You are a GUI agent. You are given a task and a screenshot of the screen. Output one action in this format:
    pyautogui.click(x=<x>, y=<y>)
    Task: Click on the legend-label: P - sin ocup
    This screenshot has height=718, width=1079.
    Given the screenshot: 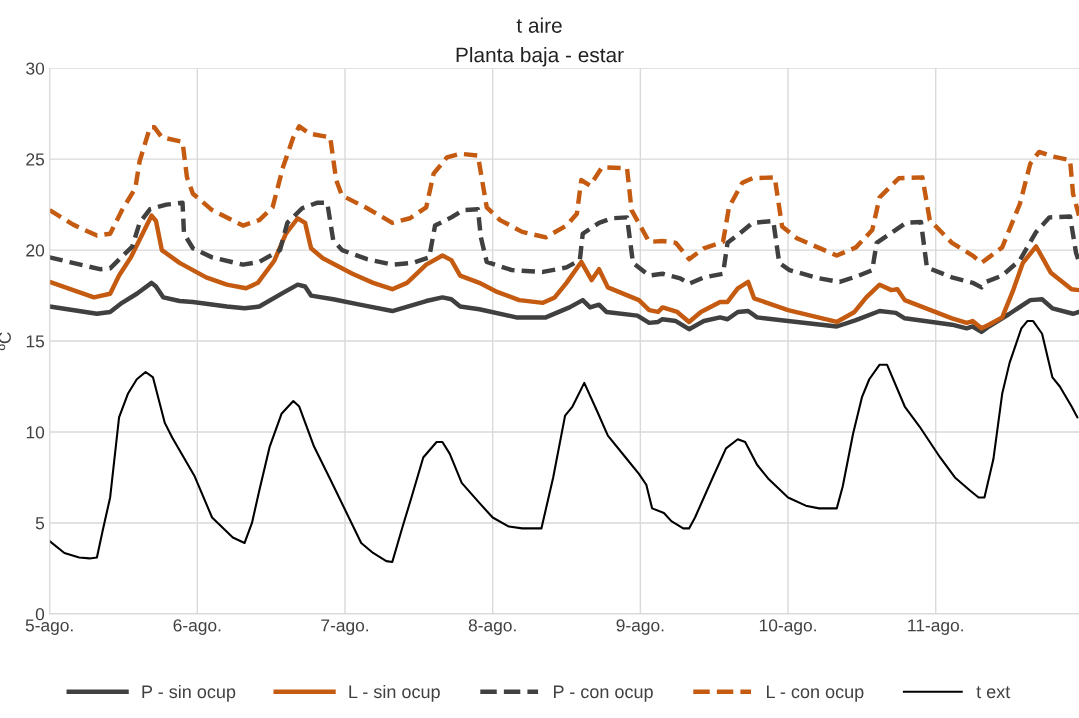 What is the action you would take?
    pyautogui.click(x=189, y=693)
    